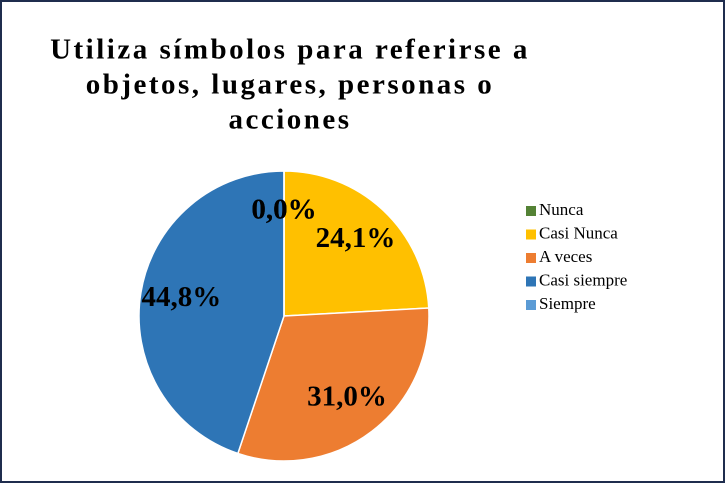  What do you see at coordinates (289, 120) in the screenshot?
I see `chart-title: acciones` at bounding box center [289, 120].